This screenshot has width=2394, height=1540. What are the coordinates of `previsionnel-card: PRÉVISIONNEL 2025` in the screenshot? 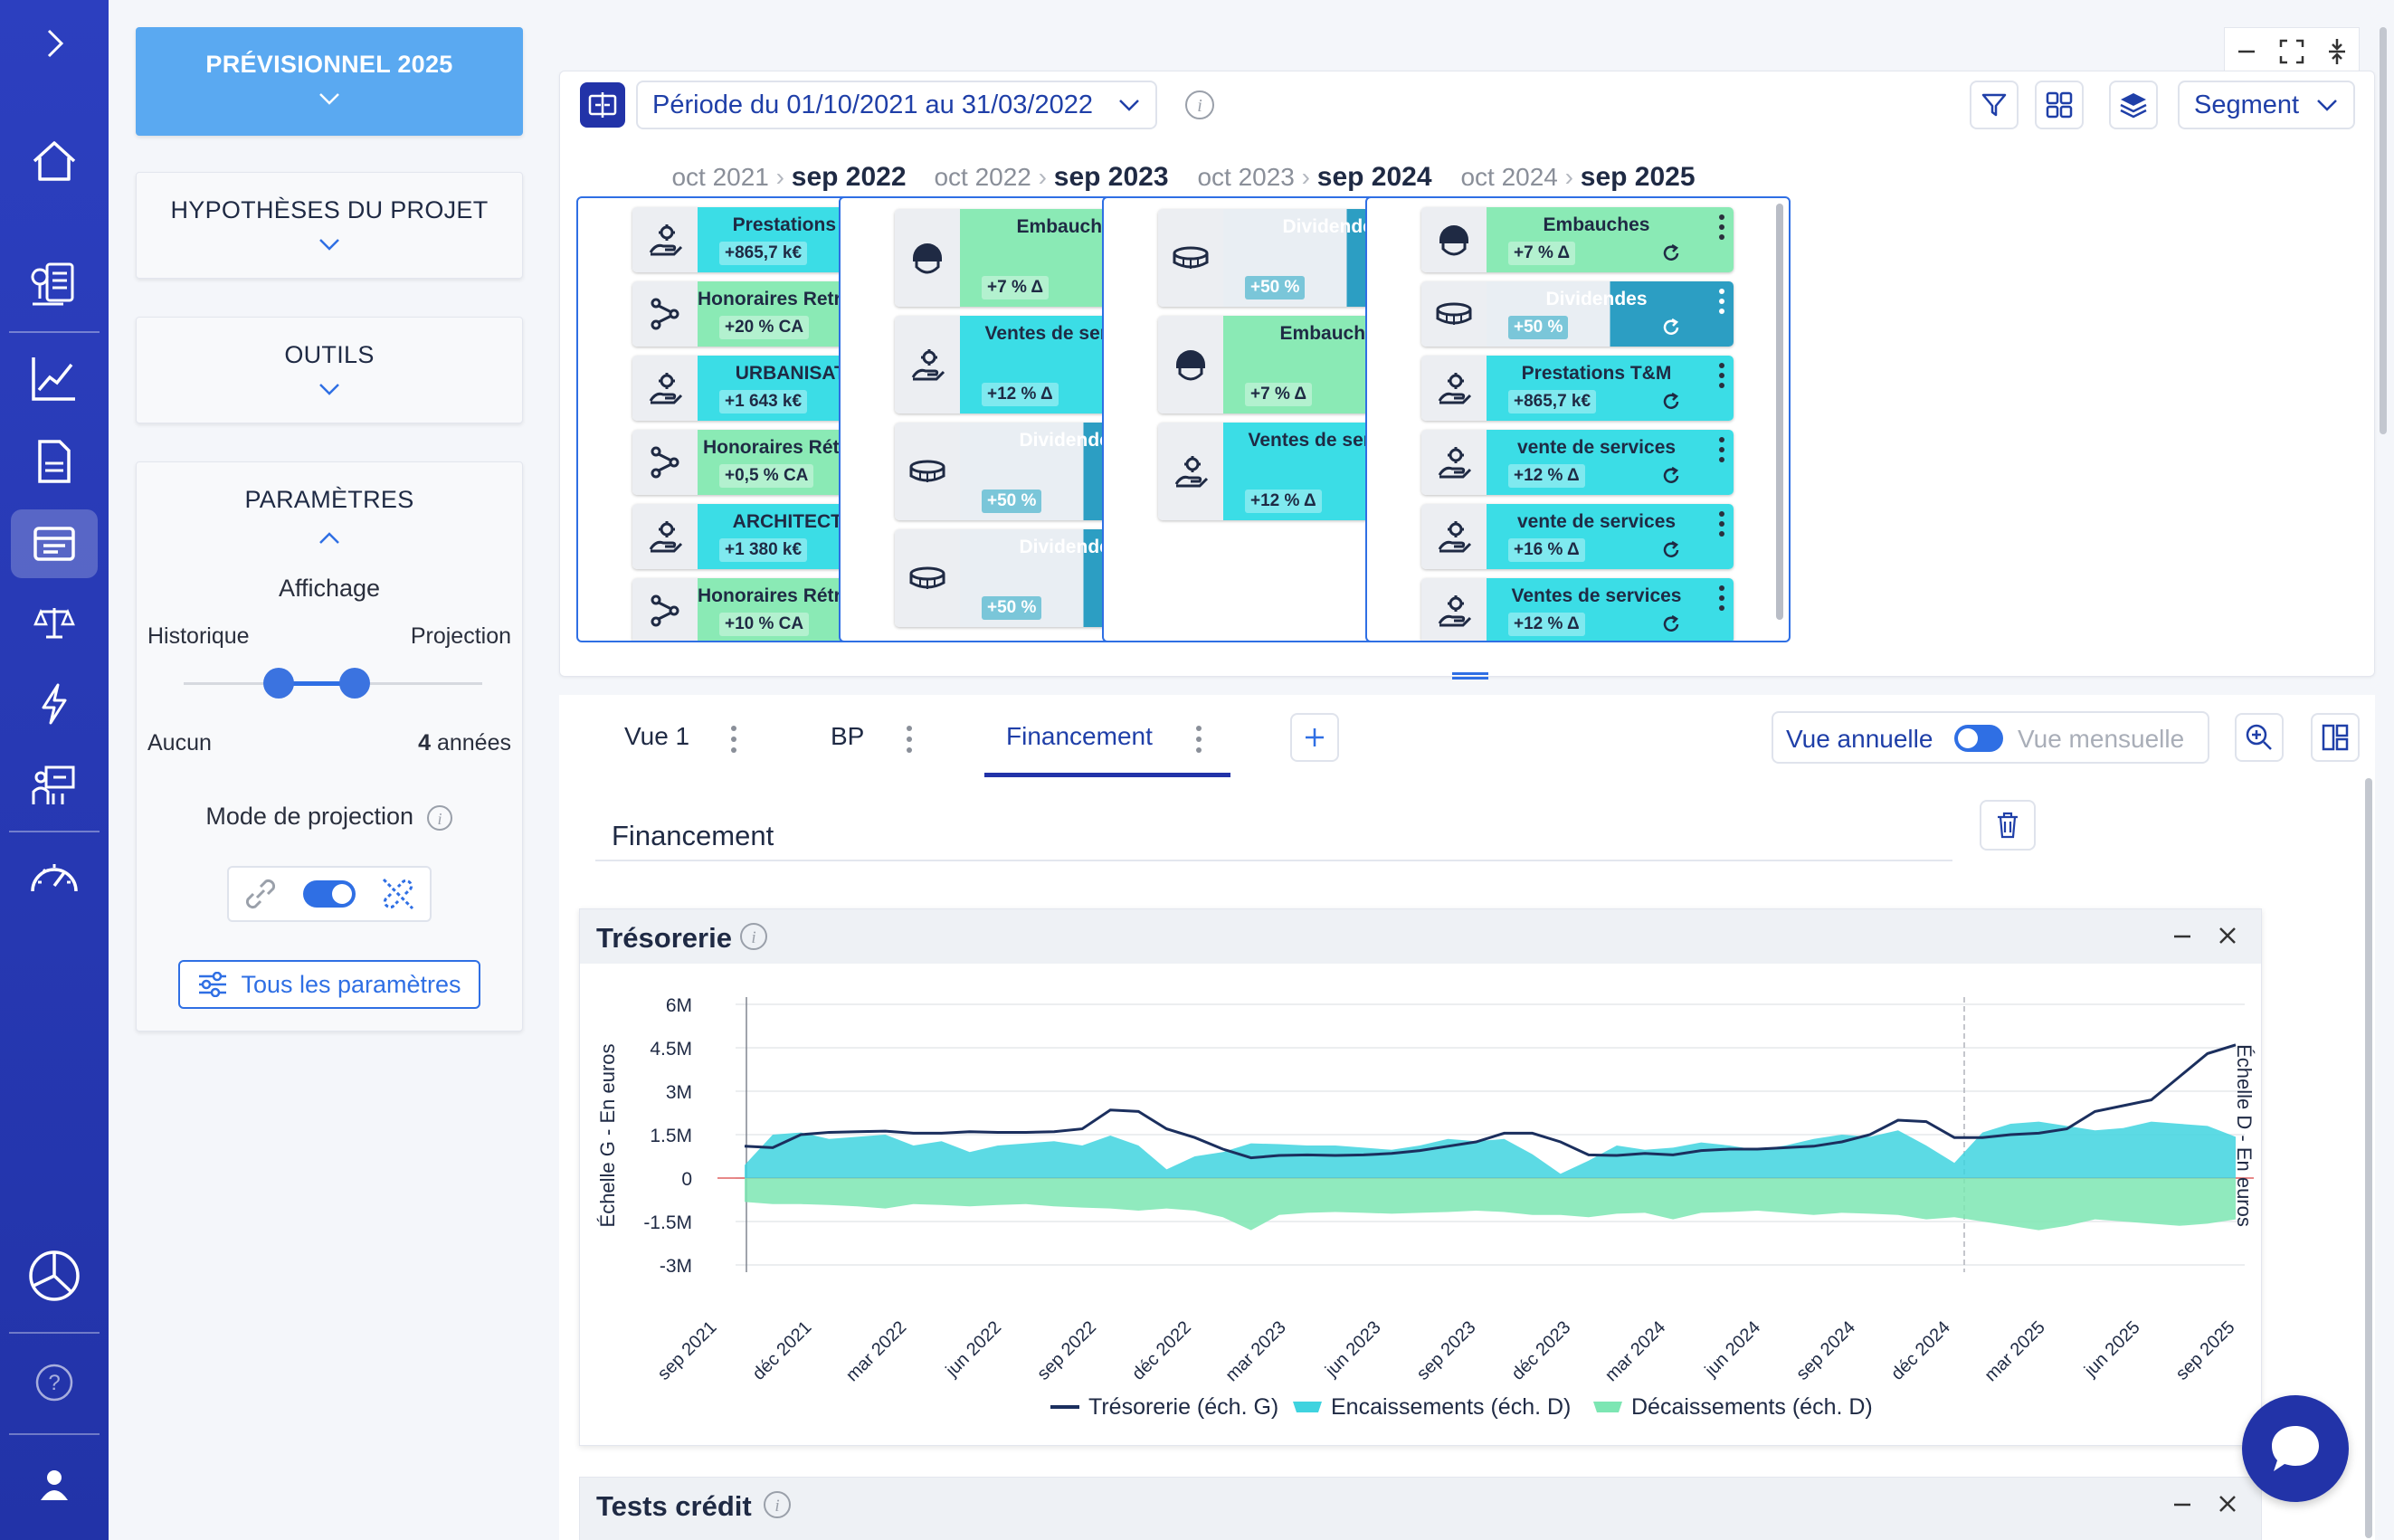 It's located at (330, 82).